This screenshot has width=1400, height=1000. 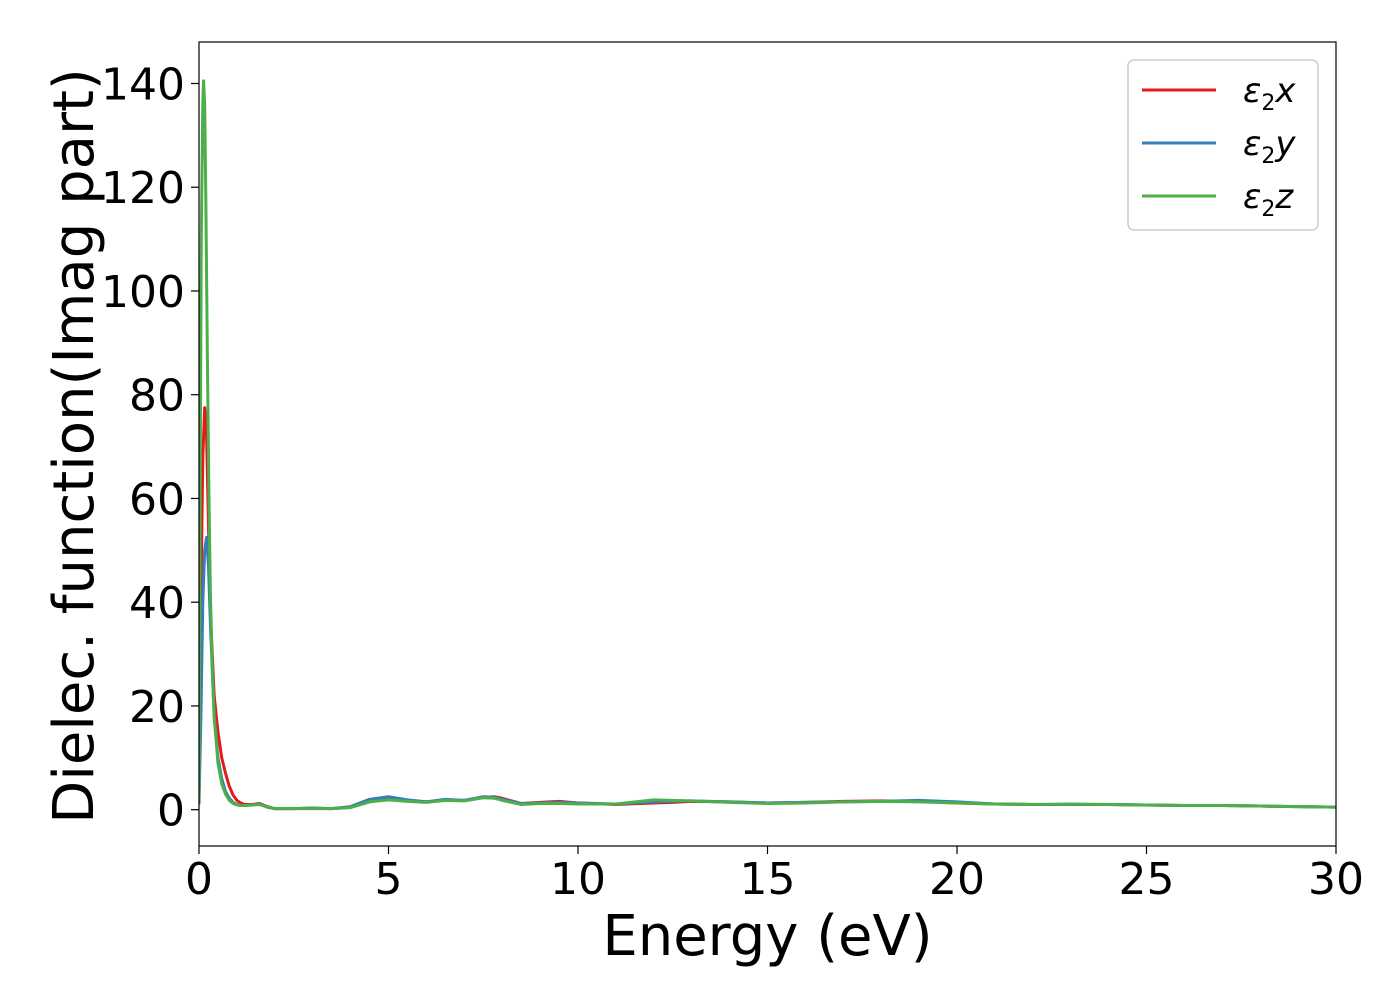 I want to click on y-tick-label: 80, so click(x=157, y=396).